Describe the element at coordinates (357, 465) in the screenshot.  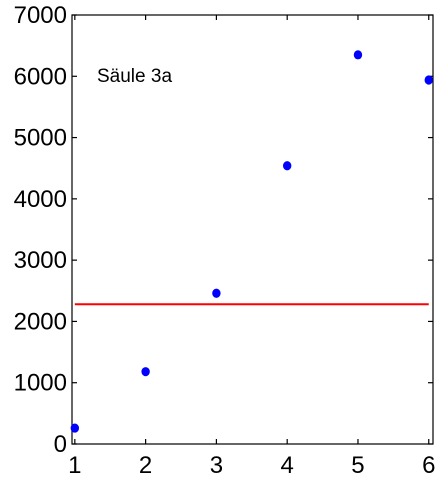
I see `x-tick-label: 5` at that location.